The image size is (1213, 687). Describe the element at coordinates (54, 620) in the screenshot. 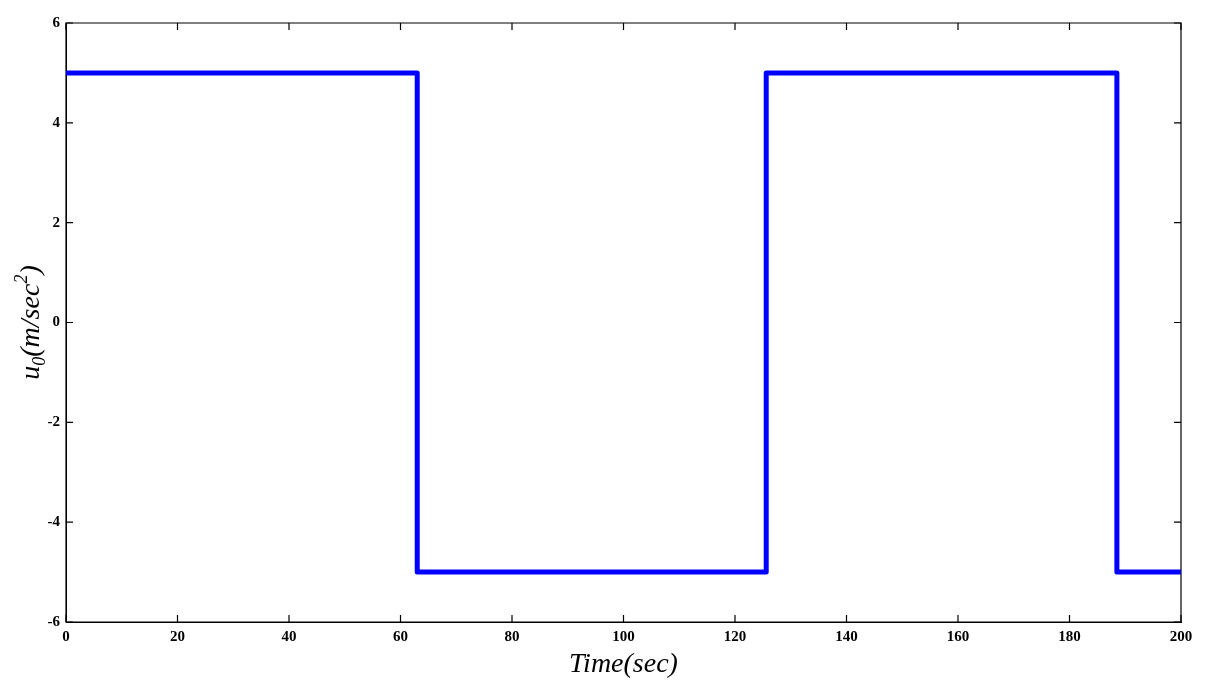

I see `y-tick-label: -6` at that location.